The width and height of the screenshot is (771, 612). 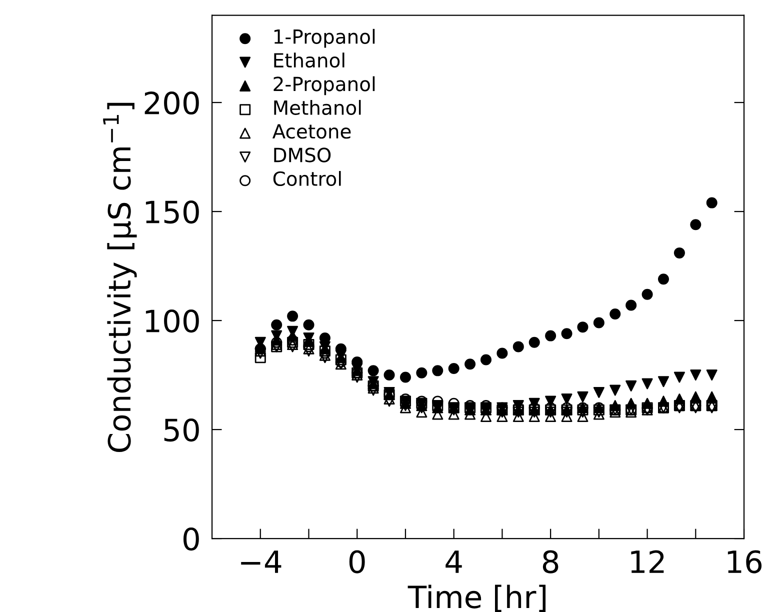 I want to click on x-tick-label: −4, so click(x=261, y=561).